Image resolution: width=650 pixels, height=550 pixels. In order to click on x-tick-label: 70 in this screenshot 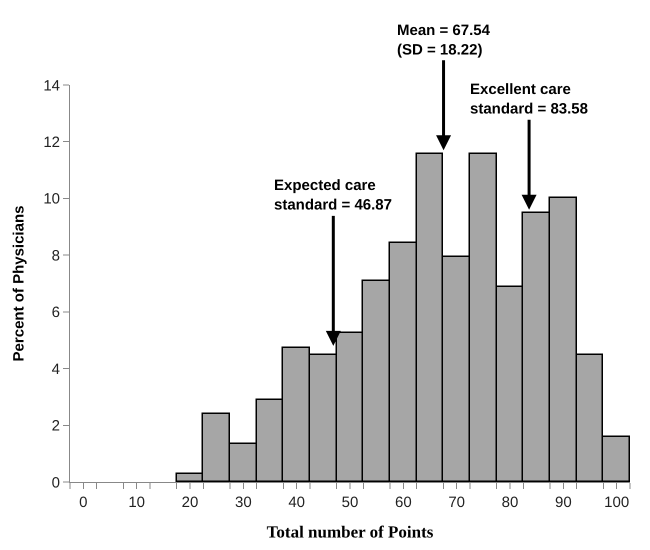, I will do `click(457, 502)`.